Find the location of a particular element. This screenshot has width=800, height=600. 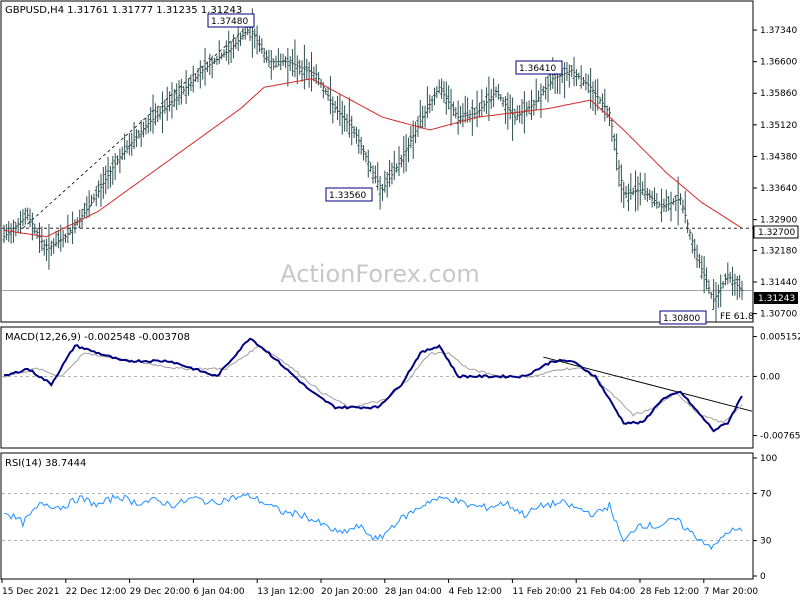

level-tag-2: 1.31243 is located at coordinates (776, 298).